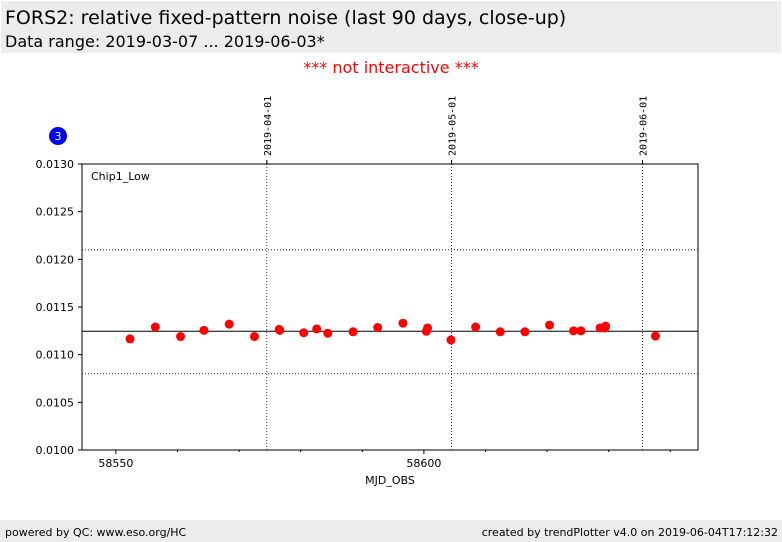  I want to click on y-tick-label: 0.0125, so click(55, 212).